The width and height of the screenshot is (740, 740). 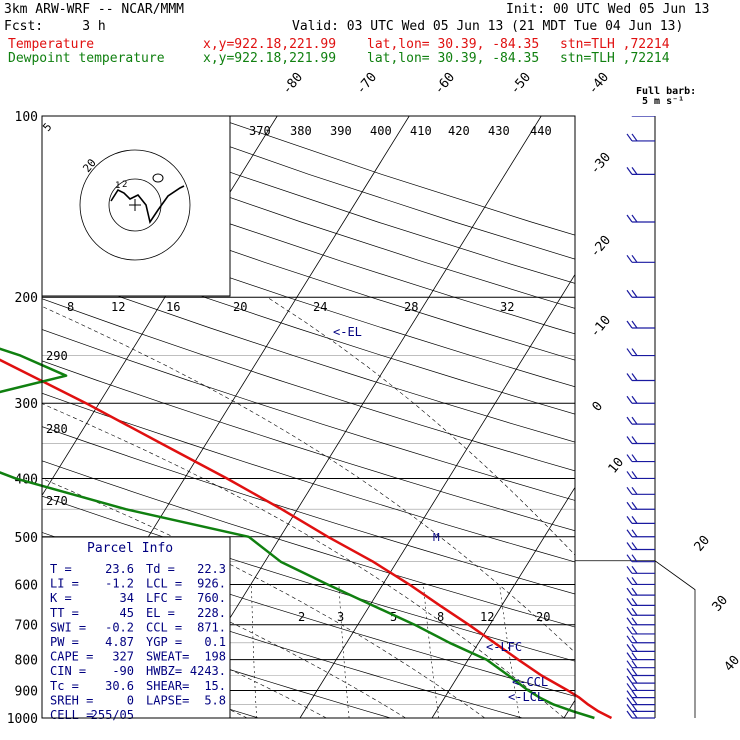 I want to click on parcel-value: 228., so click(x=211, y=613).